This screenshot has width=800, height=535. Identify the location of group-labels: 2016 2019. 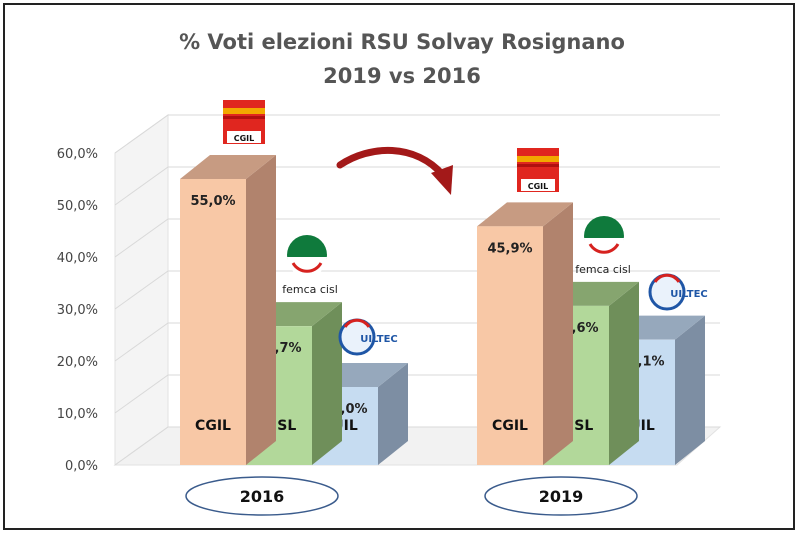
(411, 496).